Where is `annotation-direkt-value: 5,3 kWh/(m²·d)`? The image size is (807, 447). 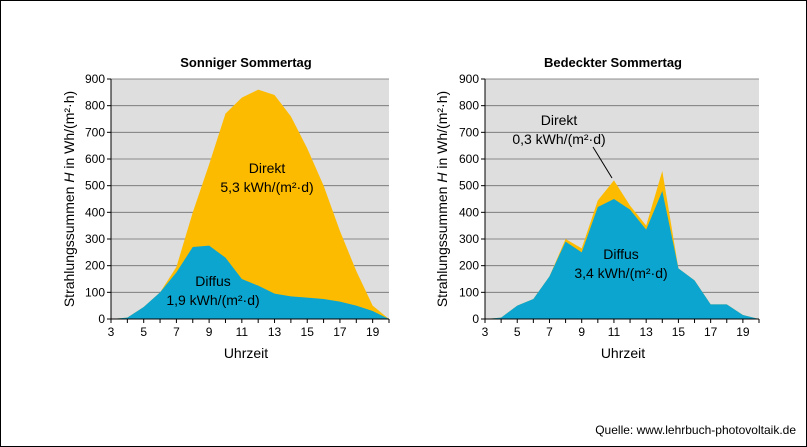 annotation-direkt-value: 5,3 kWh/(m²·d) is located at coordinates (266, 187).